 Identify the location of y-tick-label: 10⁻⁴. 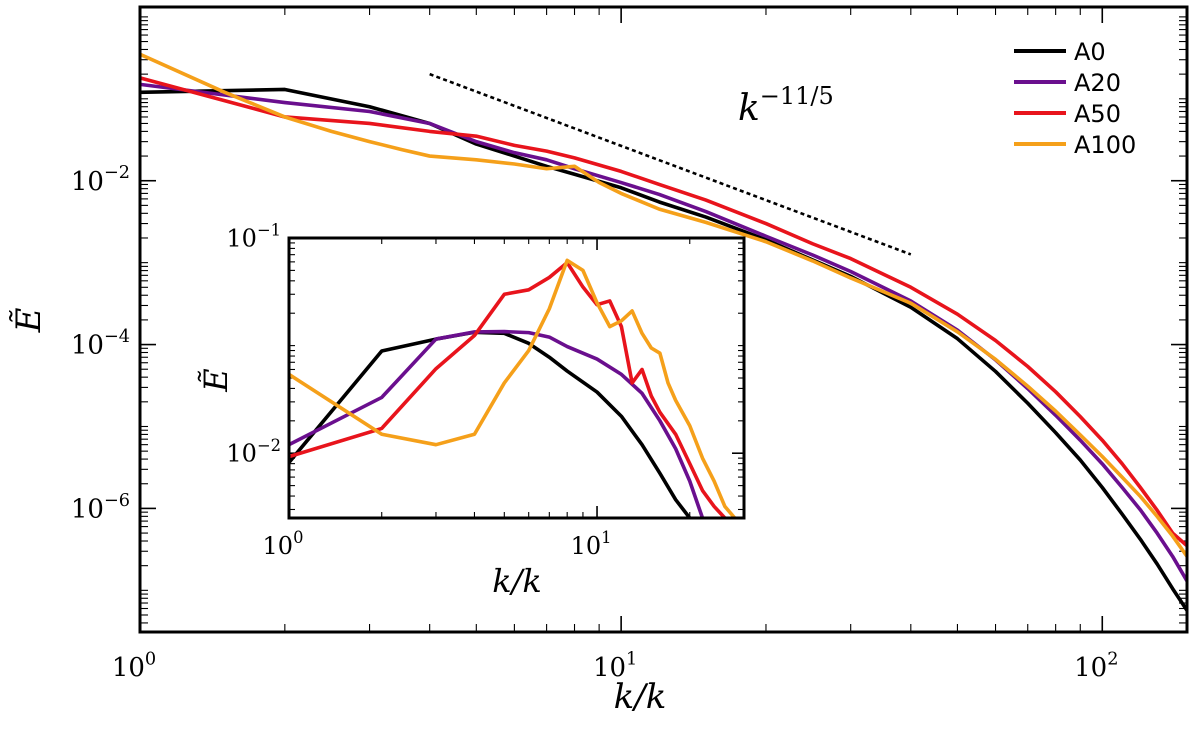
(100, 344).